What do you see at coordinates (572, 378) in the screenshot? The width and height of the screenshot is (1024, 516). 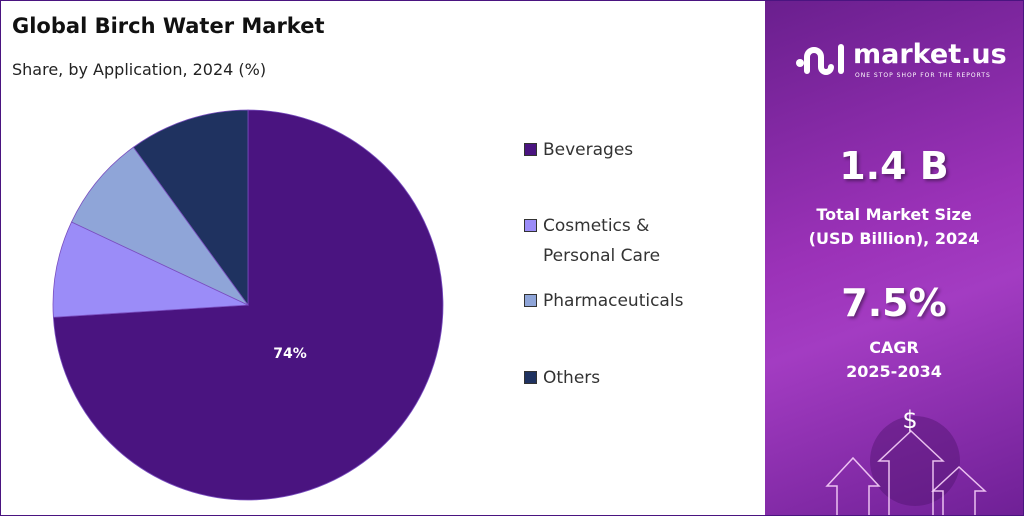 I see `legend-label: Others` at bounding box center [572, 378].